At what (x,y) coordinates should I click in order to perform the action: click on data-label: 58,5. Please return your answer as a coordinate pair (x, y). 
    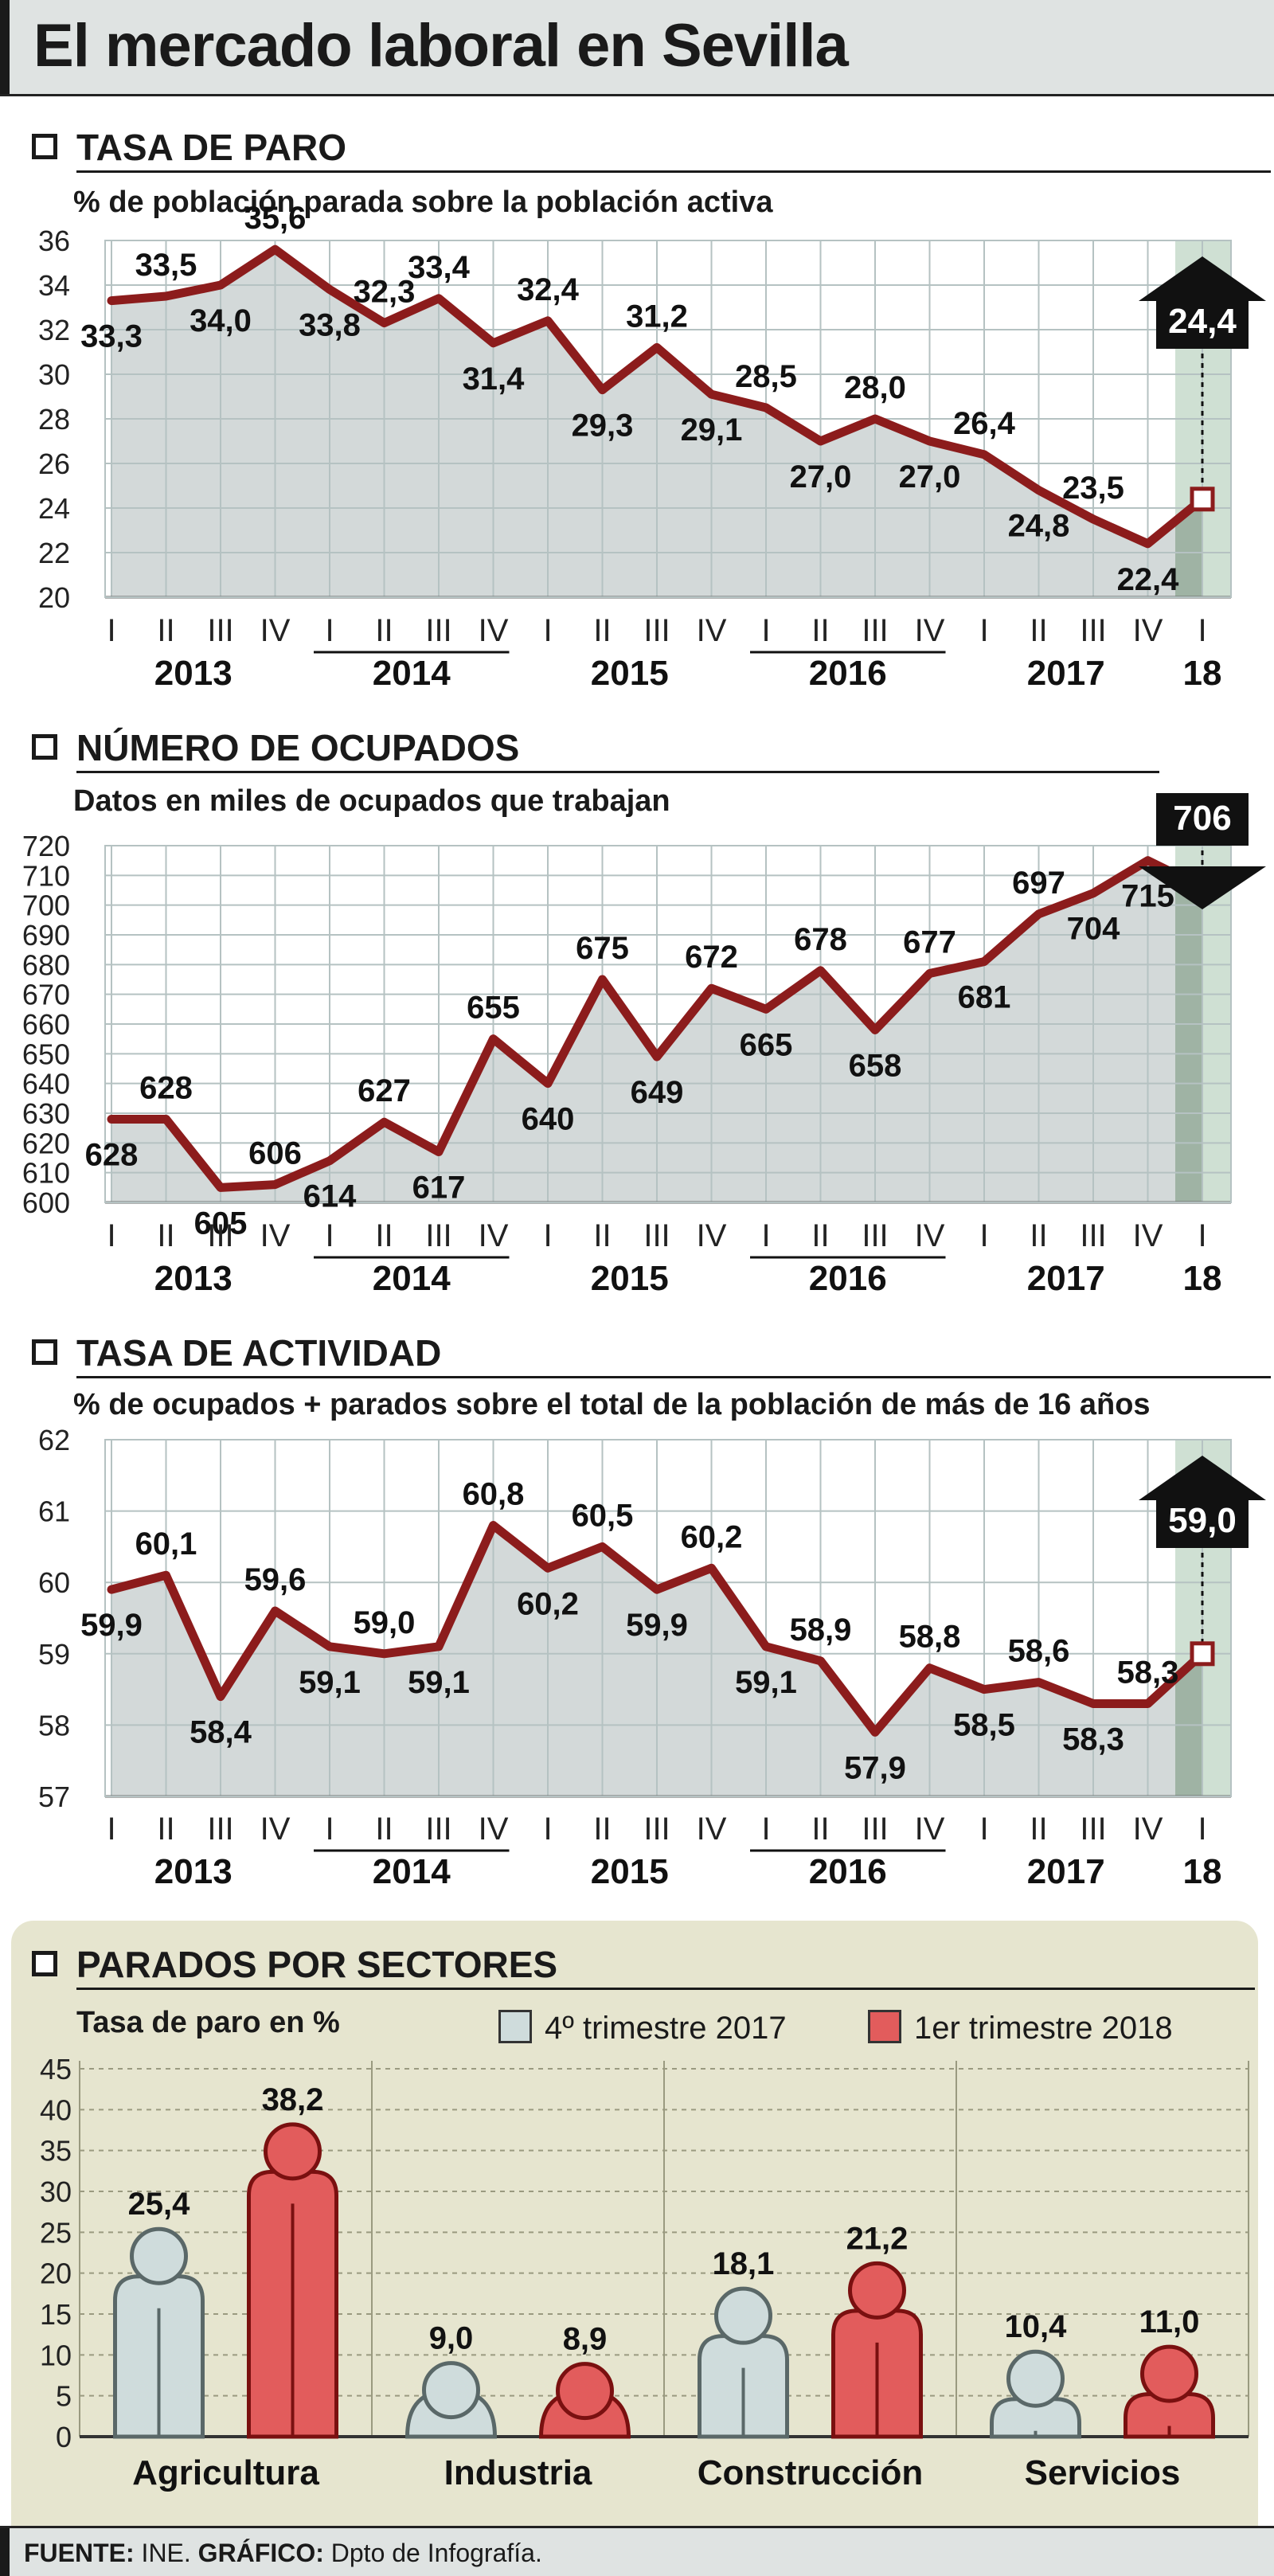
    Looking at the image, I should click on (984, 1725).